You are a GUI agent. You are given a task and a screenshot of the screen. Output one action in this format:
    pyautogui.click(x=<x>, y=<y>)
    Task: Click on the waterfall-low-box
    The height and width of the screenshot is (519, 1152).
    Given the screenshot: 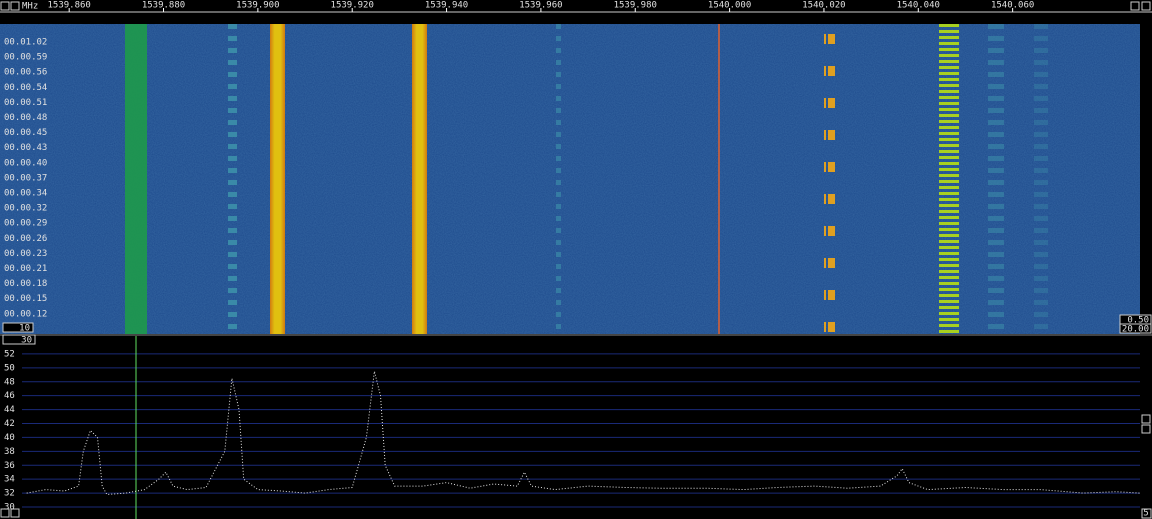 What is the action you would take?
    pyautogui.click(x=18, y=327)
    